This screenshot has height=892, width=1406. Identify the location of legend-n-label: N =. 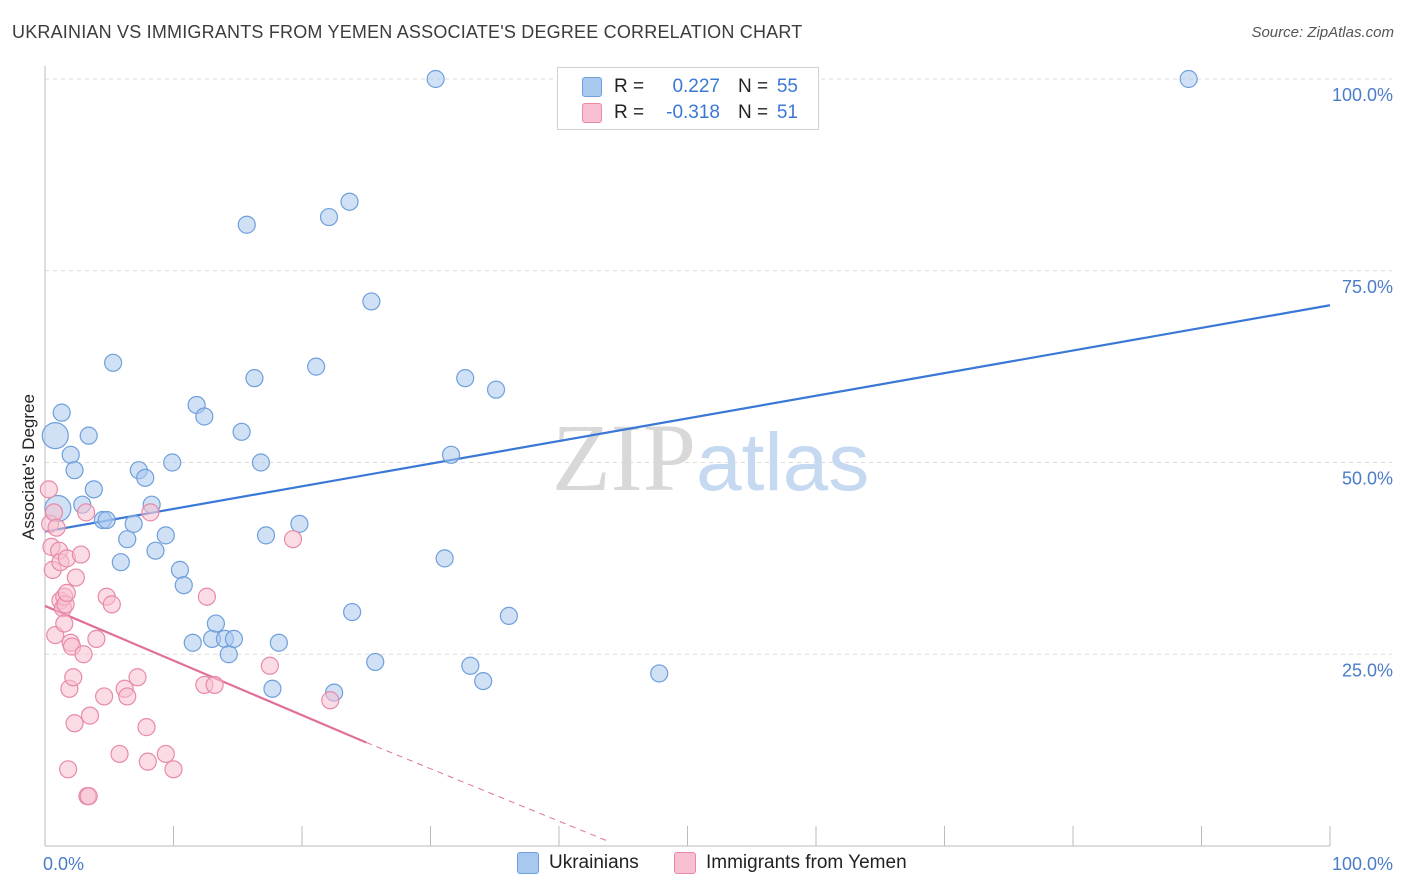
(753, 112).